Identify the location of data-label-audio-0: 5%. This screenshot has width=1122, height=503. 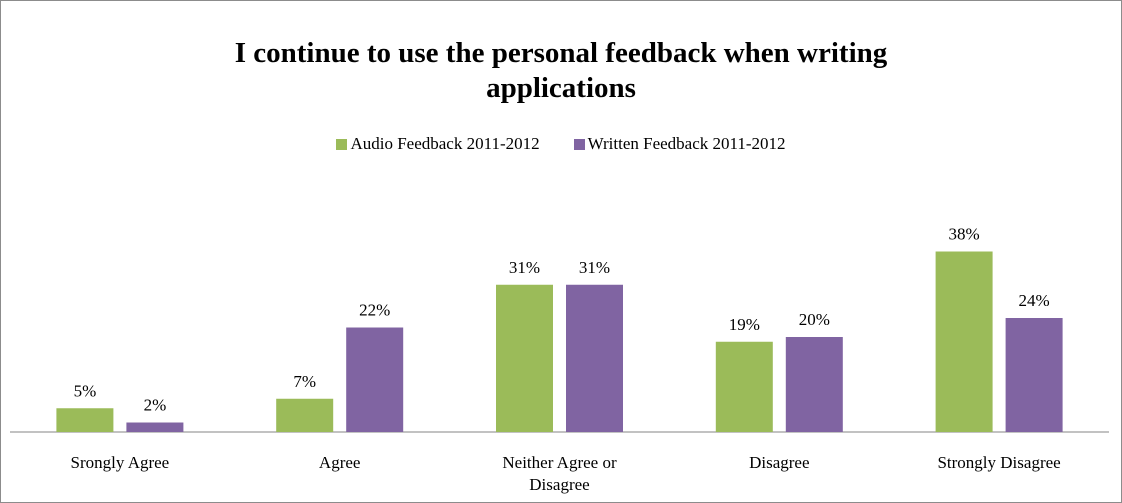
(85, 390).